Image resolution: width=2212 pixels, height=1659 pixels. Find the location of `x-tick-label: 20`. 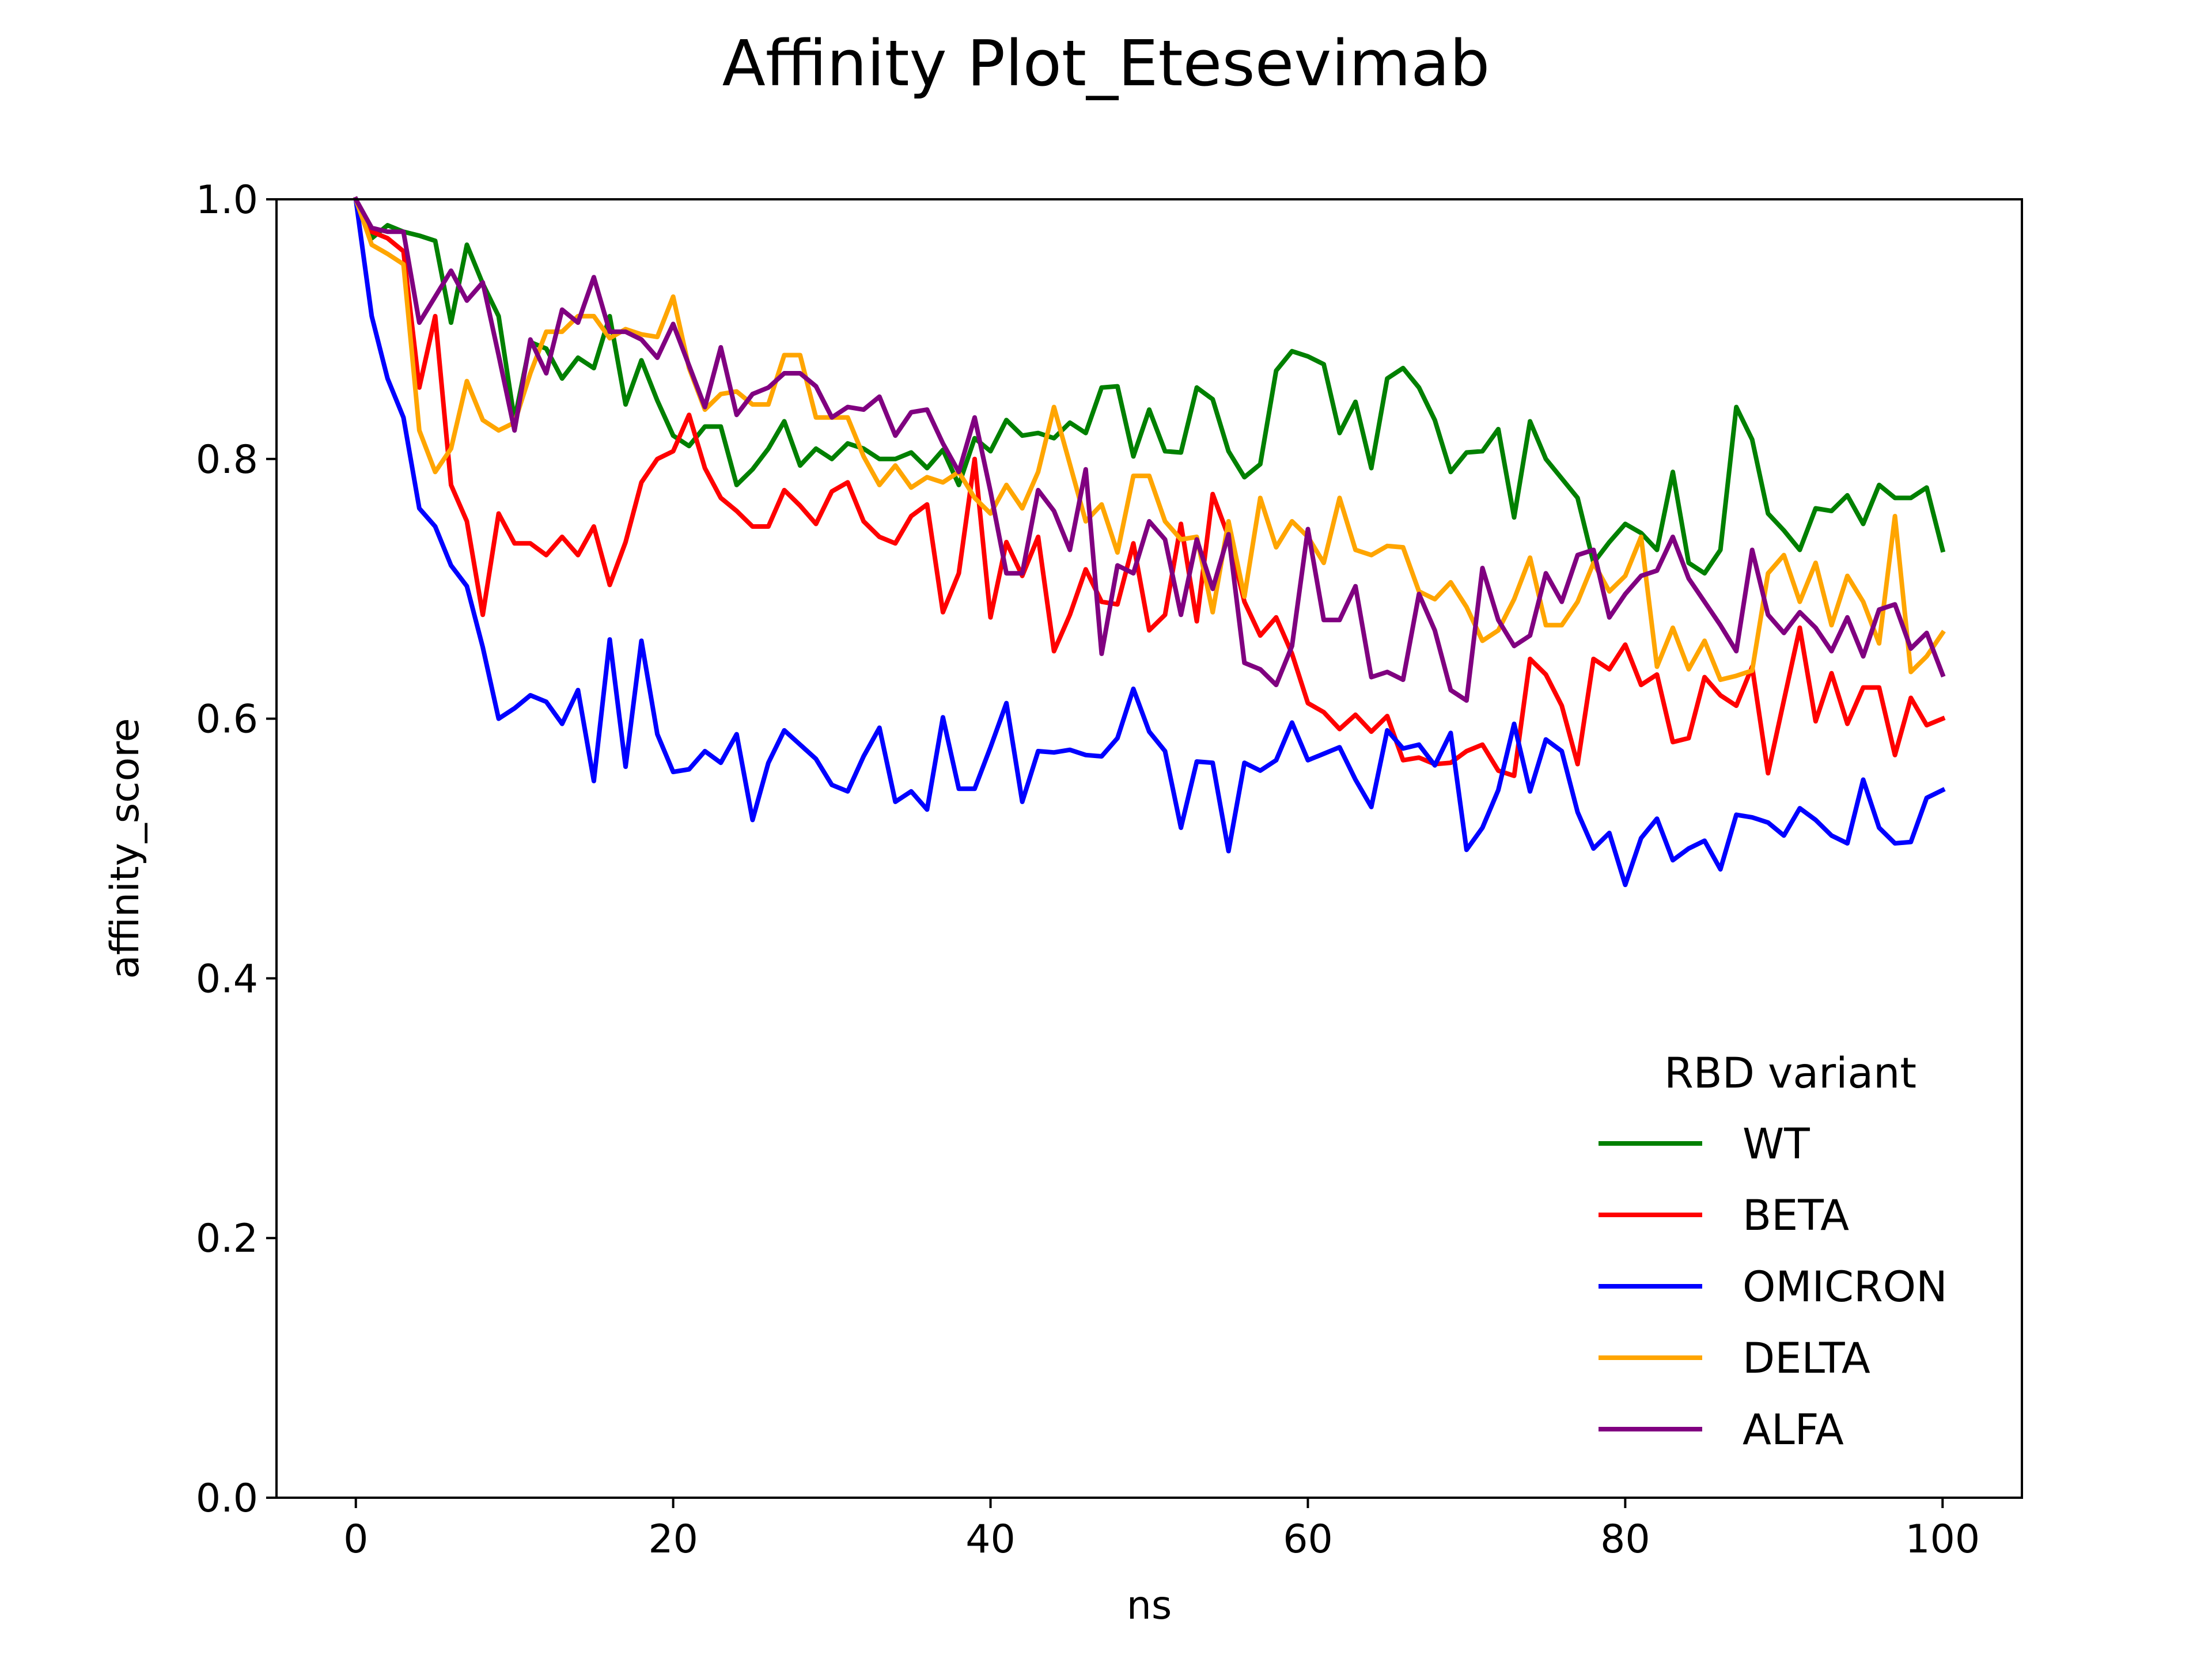

x-tick-label: 20 is located at coordinates (673, 1539).